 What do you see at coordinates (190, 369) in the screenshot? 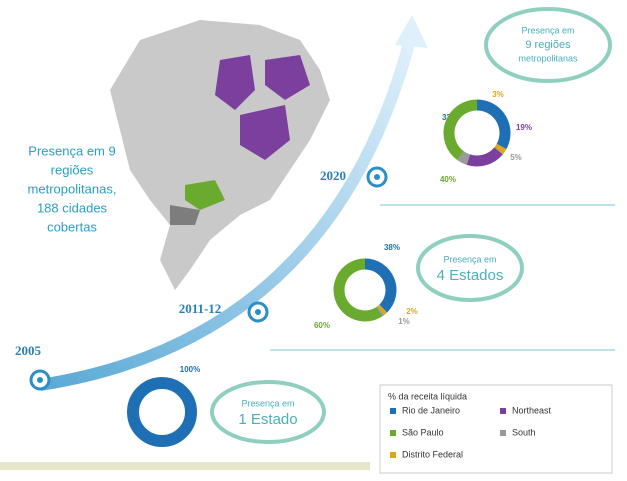
I see `data-label: 100%` at bounding box center [190, 369].